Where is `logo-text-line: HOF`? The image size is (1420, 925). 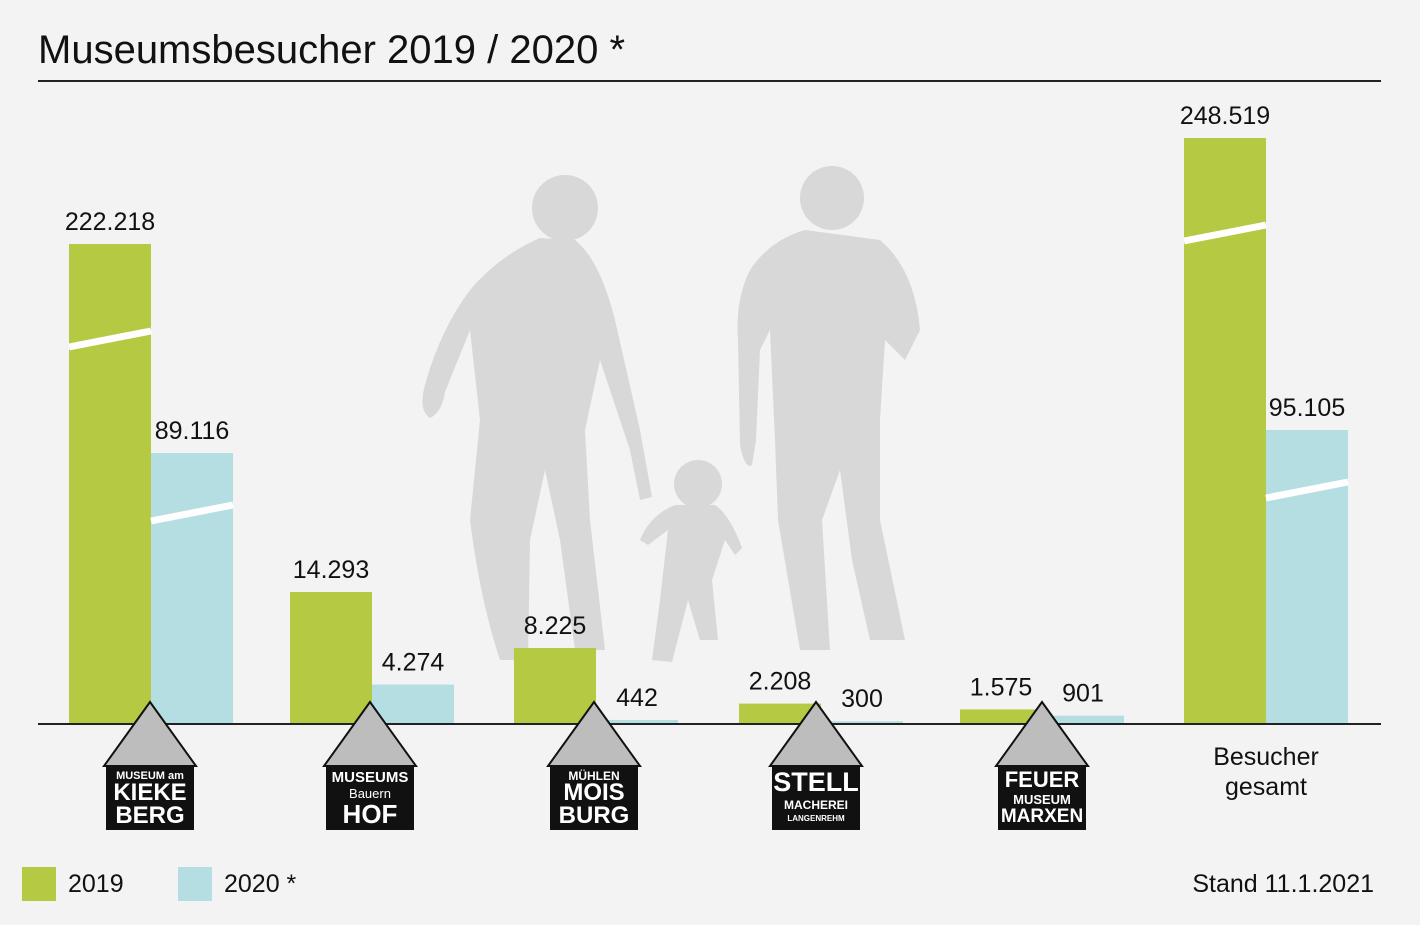
logo-text-line: HOF is located at coordinates (370, 814).